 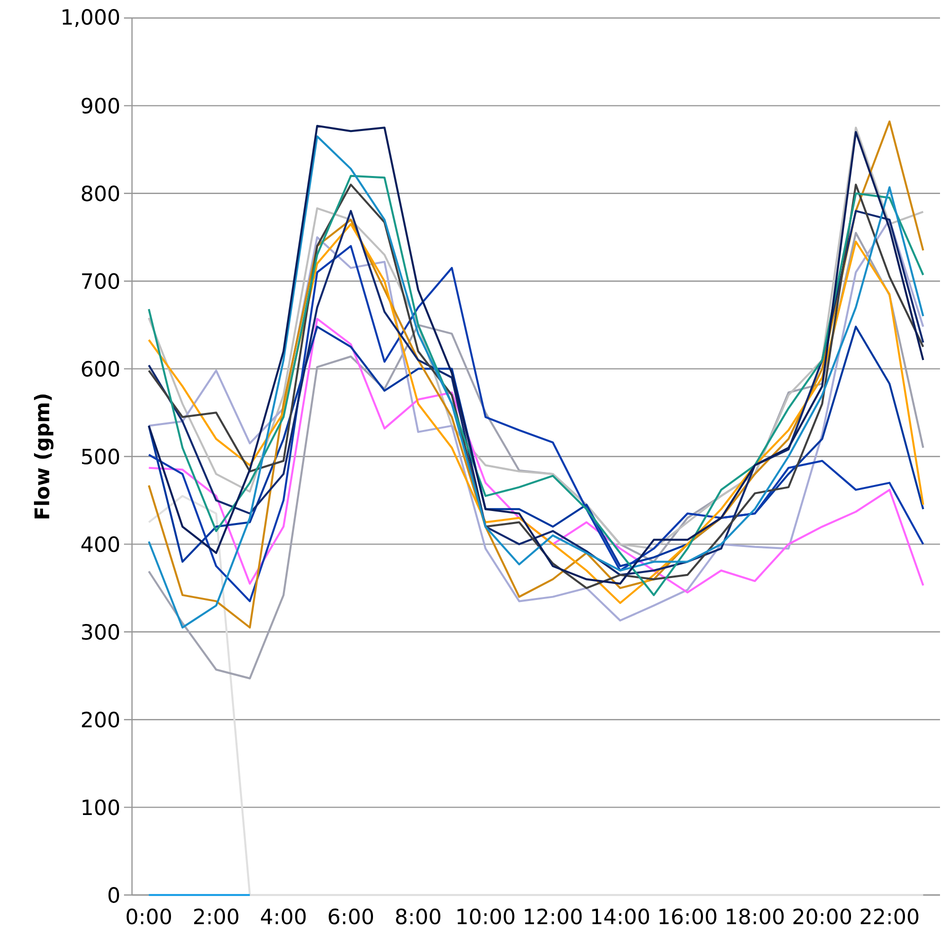 I want to click on y-tick-label: 500, so click(x=101, y=456).